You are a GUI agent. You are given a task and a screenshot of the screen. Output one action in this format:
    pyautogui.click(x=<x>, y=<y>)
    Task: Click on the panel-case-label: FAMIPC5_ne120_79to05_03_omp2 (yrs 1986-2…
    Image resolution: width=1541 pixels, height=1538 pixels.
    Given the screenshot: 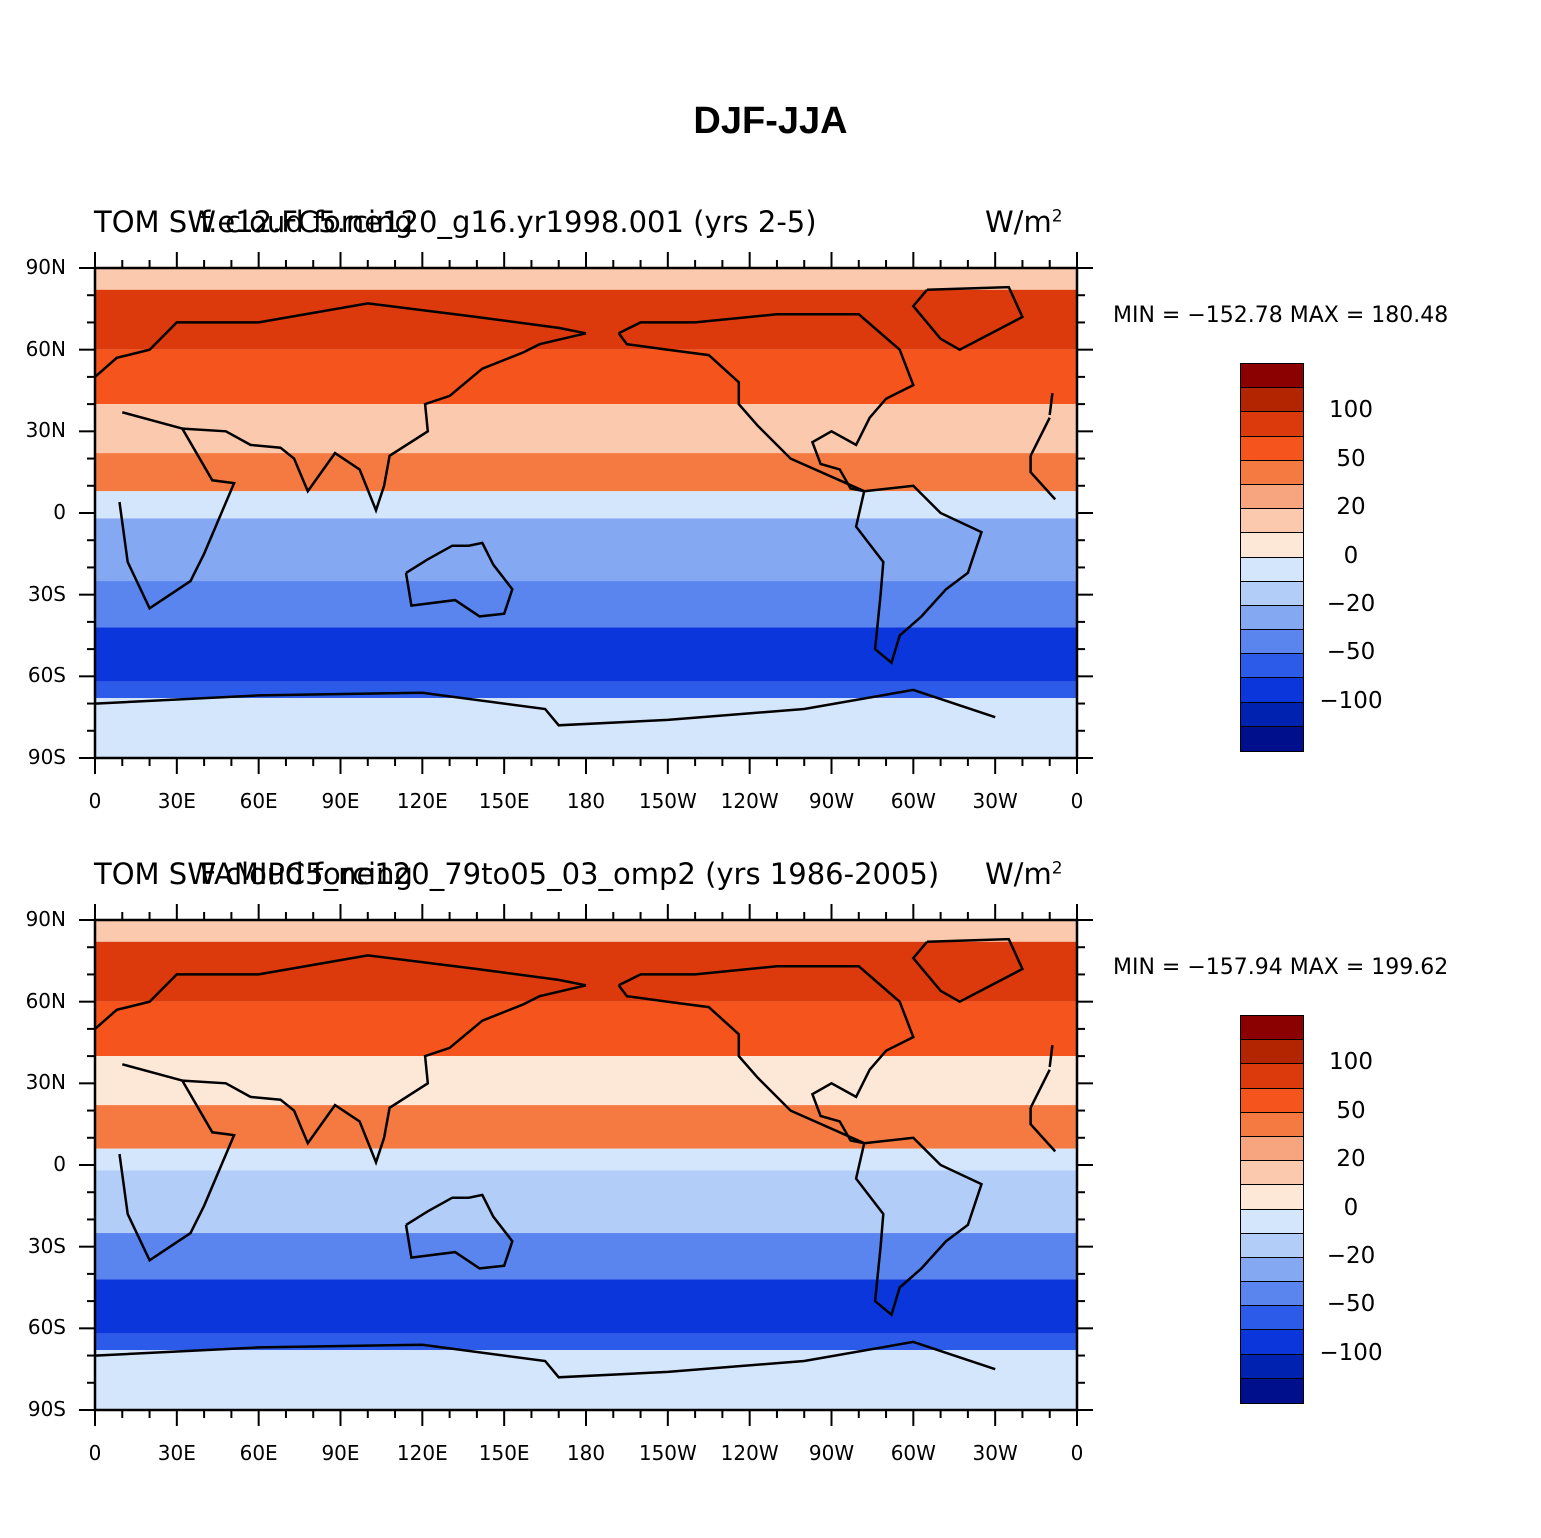 What is the action you would take?
    pyautogui.click(x=570, y=874)
    